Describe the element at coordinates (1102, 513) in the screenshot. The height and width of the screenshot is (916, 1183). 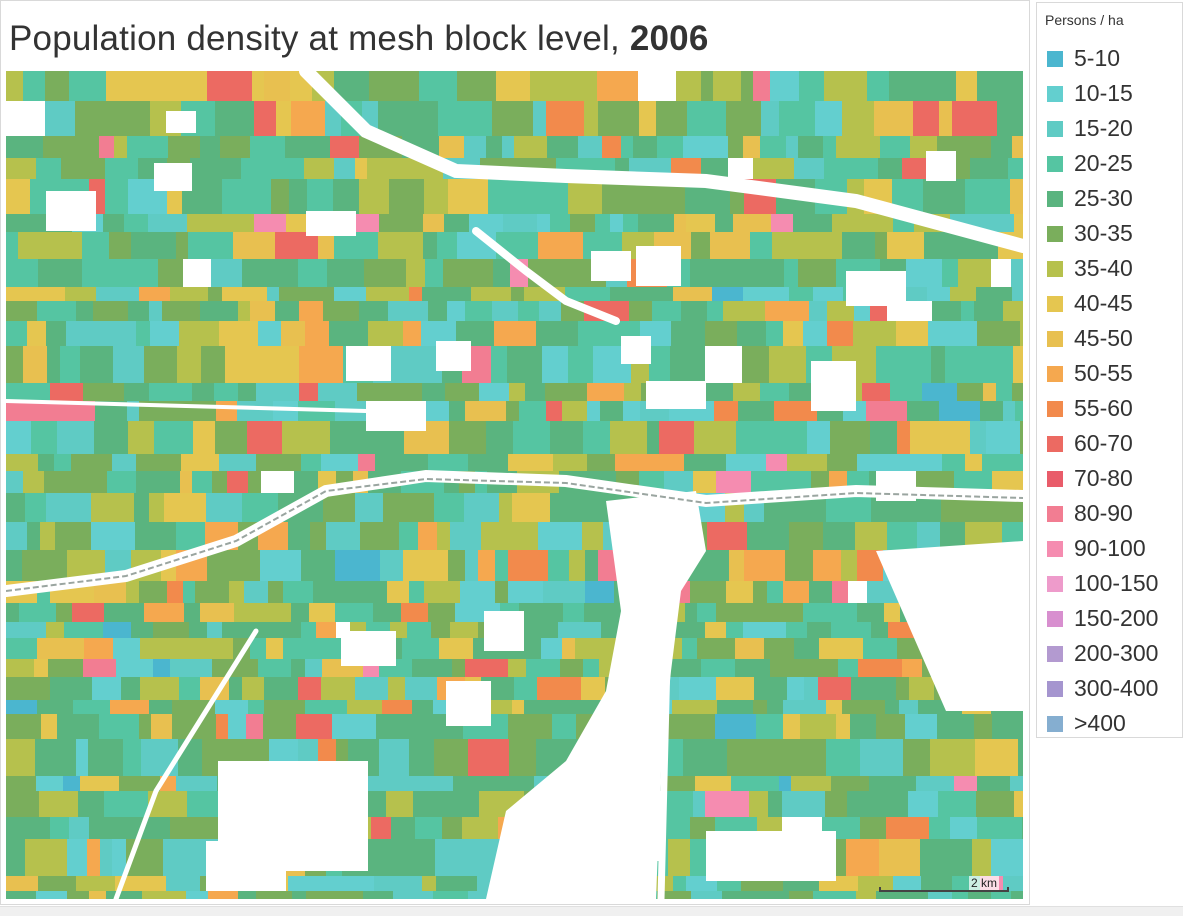
I see `legend-item: 80-90` at that location.